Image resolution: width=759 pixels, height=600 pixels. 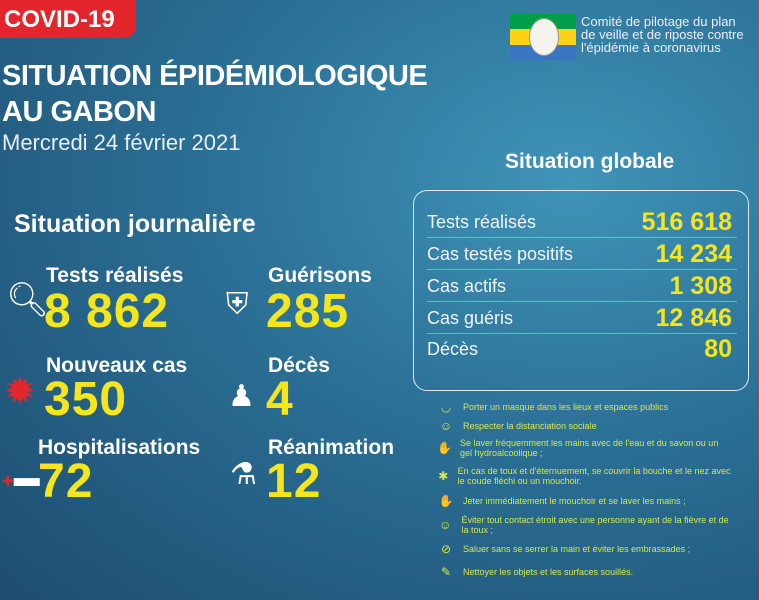 I want to click on label: Réanimation, so click(x=331, y=447).